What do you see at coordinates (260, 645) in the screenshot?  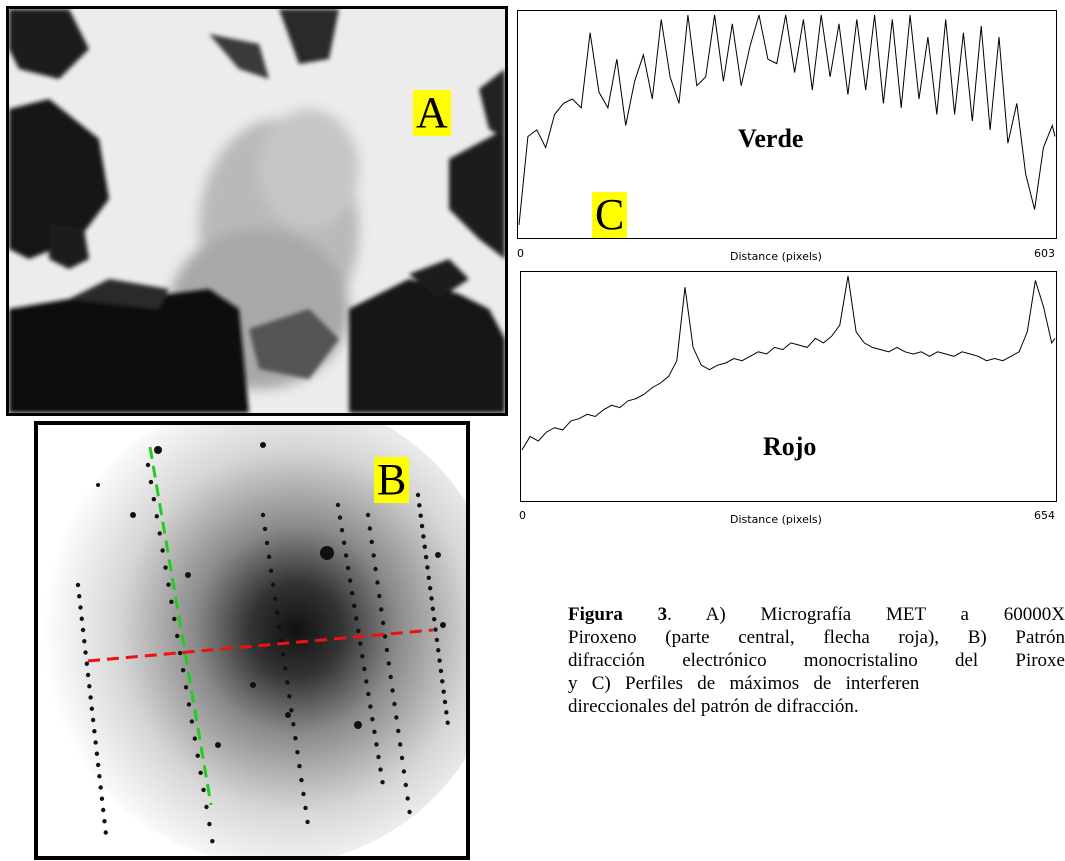 I see `red-direction-line` at bounding box center [260, 645].